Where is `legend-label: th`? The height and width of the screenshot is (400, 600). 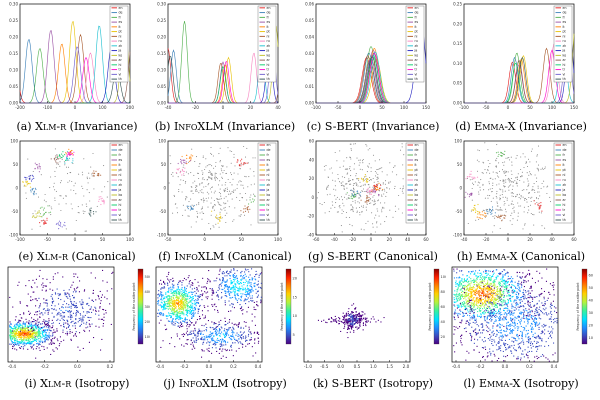
legend-label: th is located at coordinates (564, 220).